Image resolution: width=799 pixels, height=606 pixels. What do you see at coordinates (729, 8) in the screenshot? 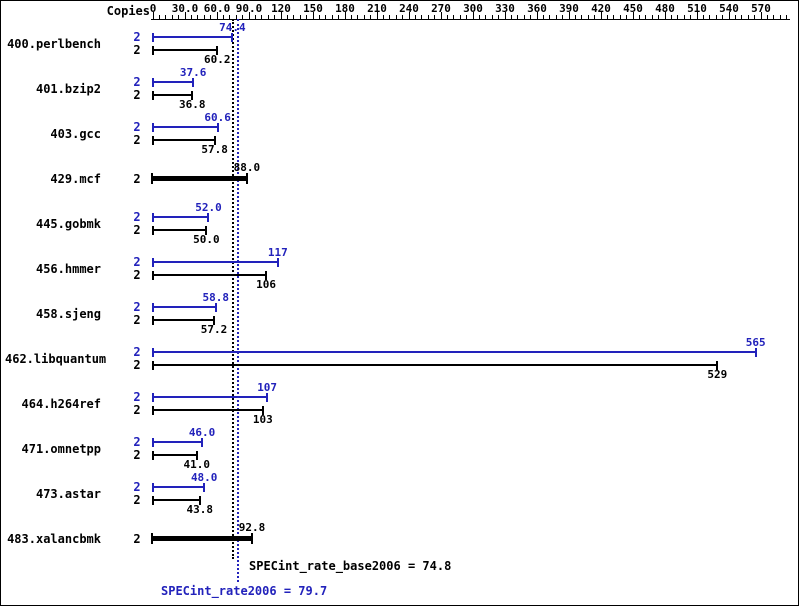
I see `x-axis-tick-label: 540` at bounding box center [729, 8].